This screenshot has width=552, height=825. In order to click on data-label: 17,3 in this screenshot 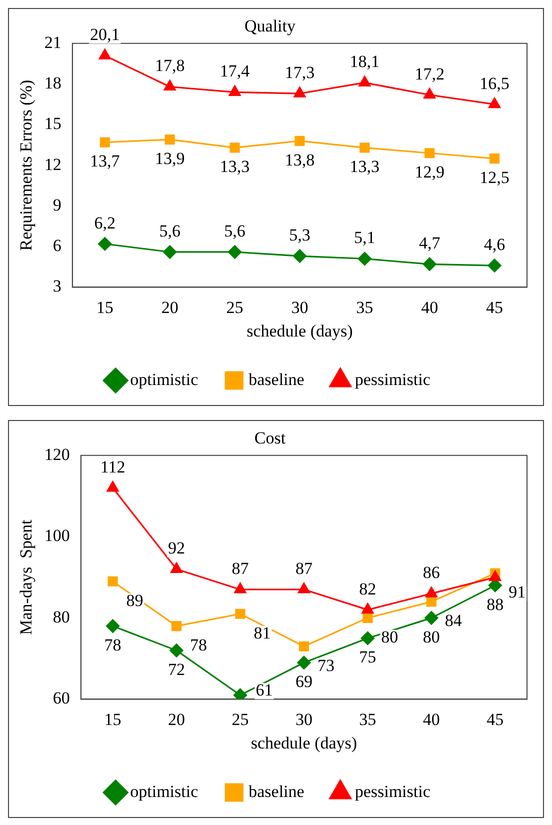, I will do `click(299, 72)`.